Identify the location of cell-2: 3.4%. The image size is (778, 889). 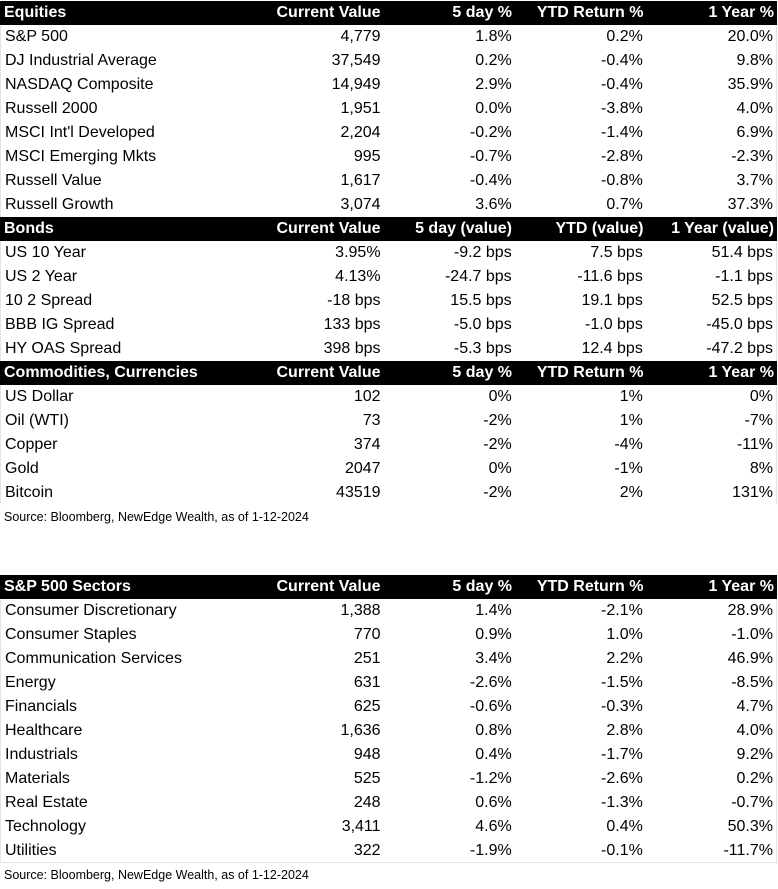
(493, 658).